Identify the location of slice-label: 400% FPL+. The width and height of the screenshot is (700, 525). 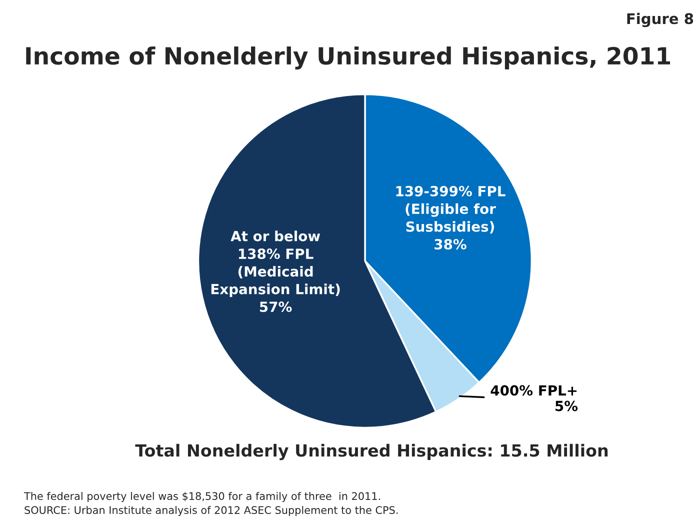
(533, 390).